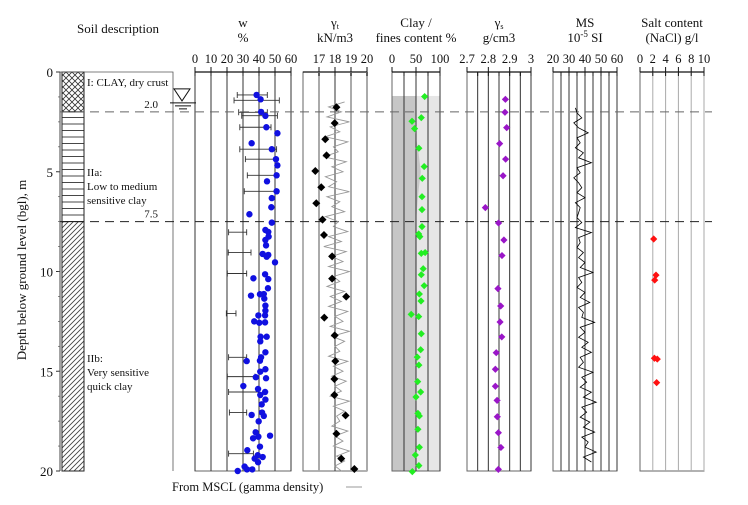  I want to click on w-tick-label: 20, so click(227, 59).